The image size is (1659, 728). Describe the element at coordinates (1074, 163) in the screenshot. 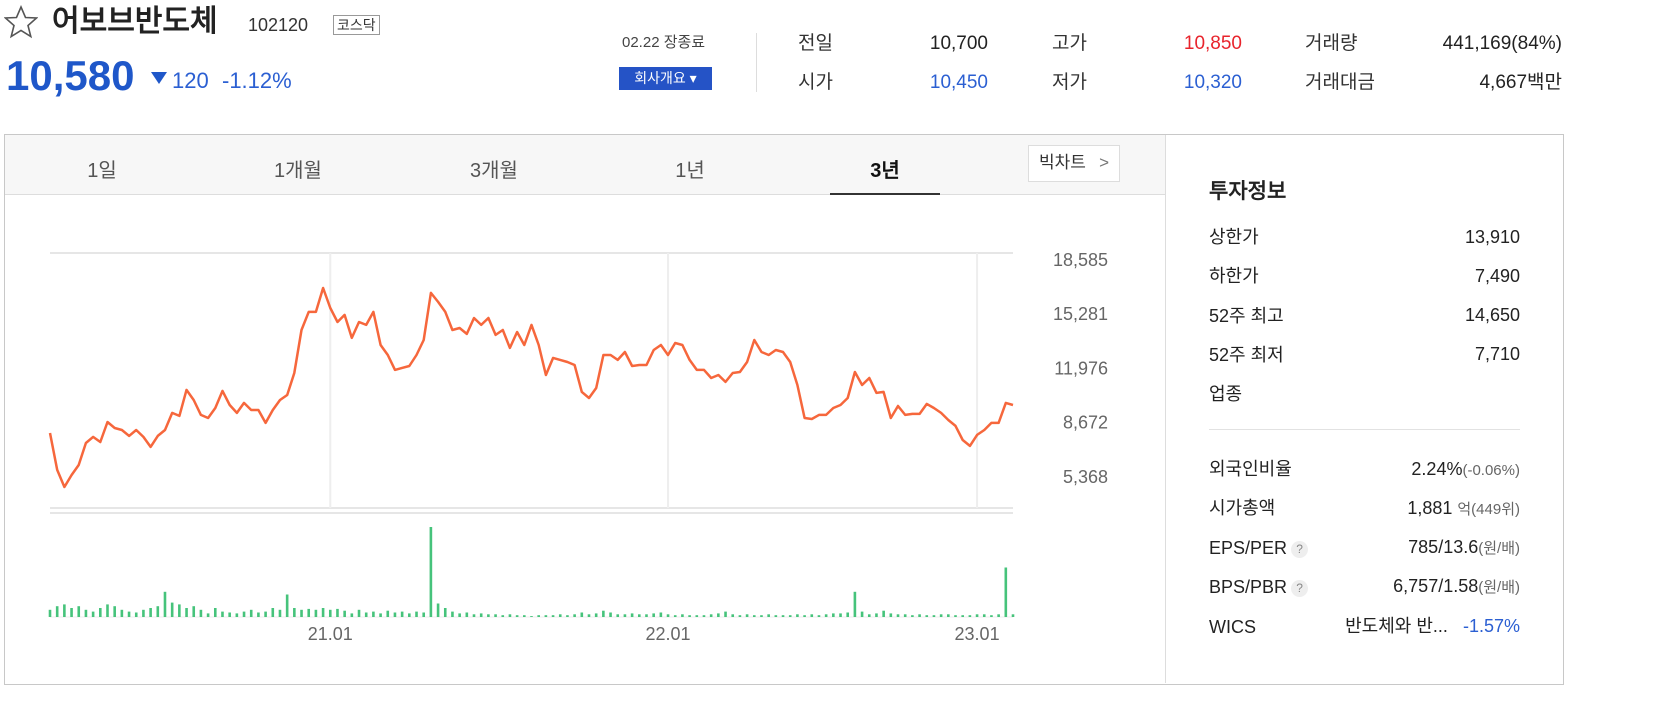

I see `big-chart-button: 빅차트 >` at that location.